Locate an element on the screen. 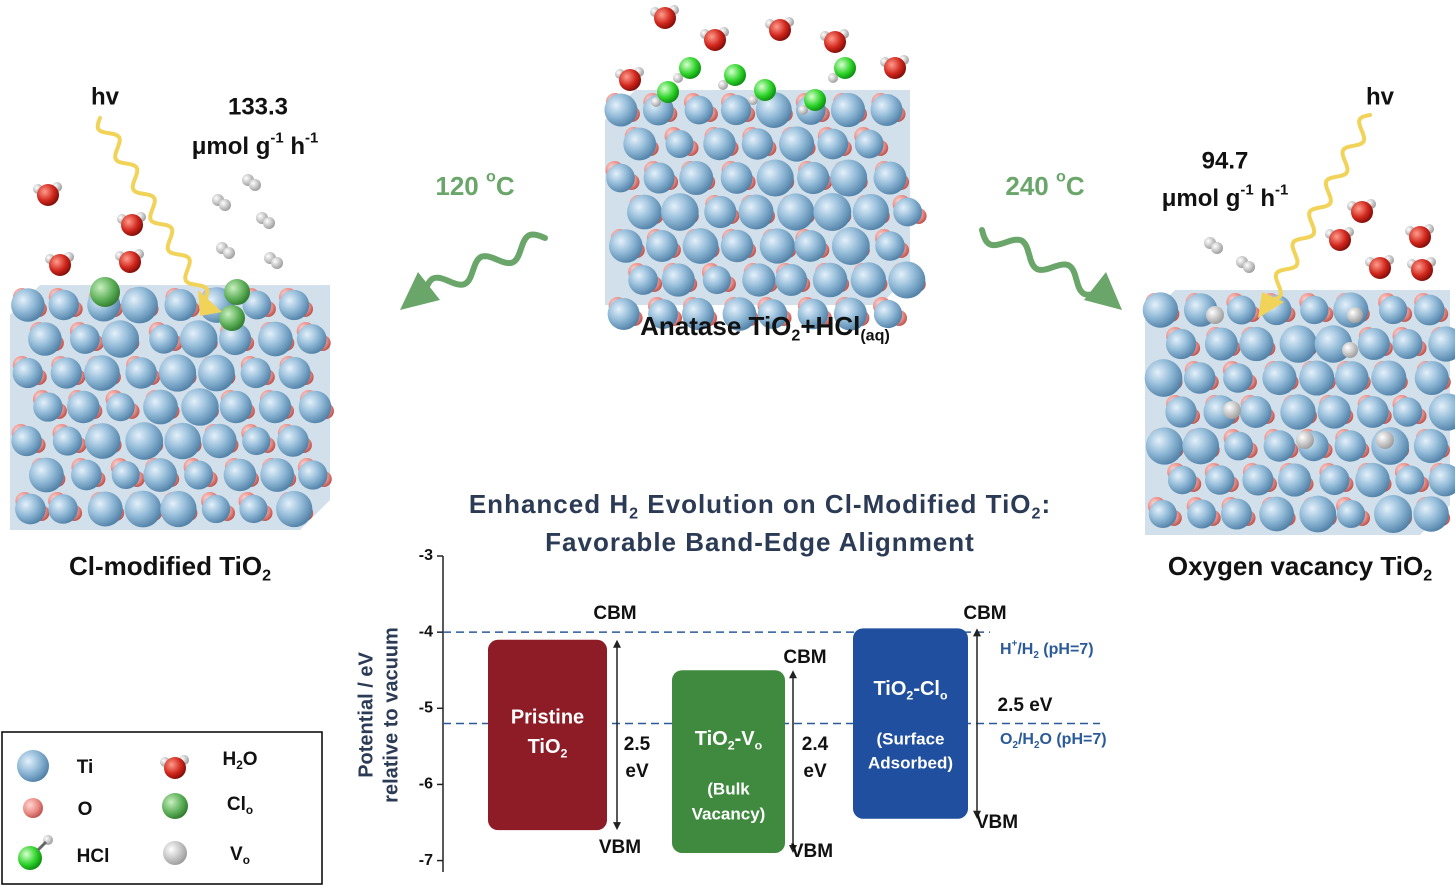 This screenshot has height=886, width=1455. text-piece: Oxygen vacancy TiO is located at coordinates (1295, 566).